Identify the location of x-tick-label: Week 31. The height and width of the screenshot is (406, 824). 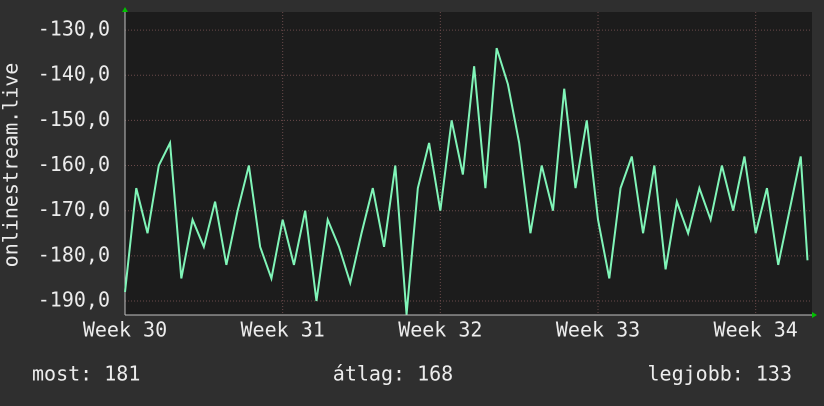
(283, 330).